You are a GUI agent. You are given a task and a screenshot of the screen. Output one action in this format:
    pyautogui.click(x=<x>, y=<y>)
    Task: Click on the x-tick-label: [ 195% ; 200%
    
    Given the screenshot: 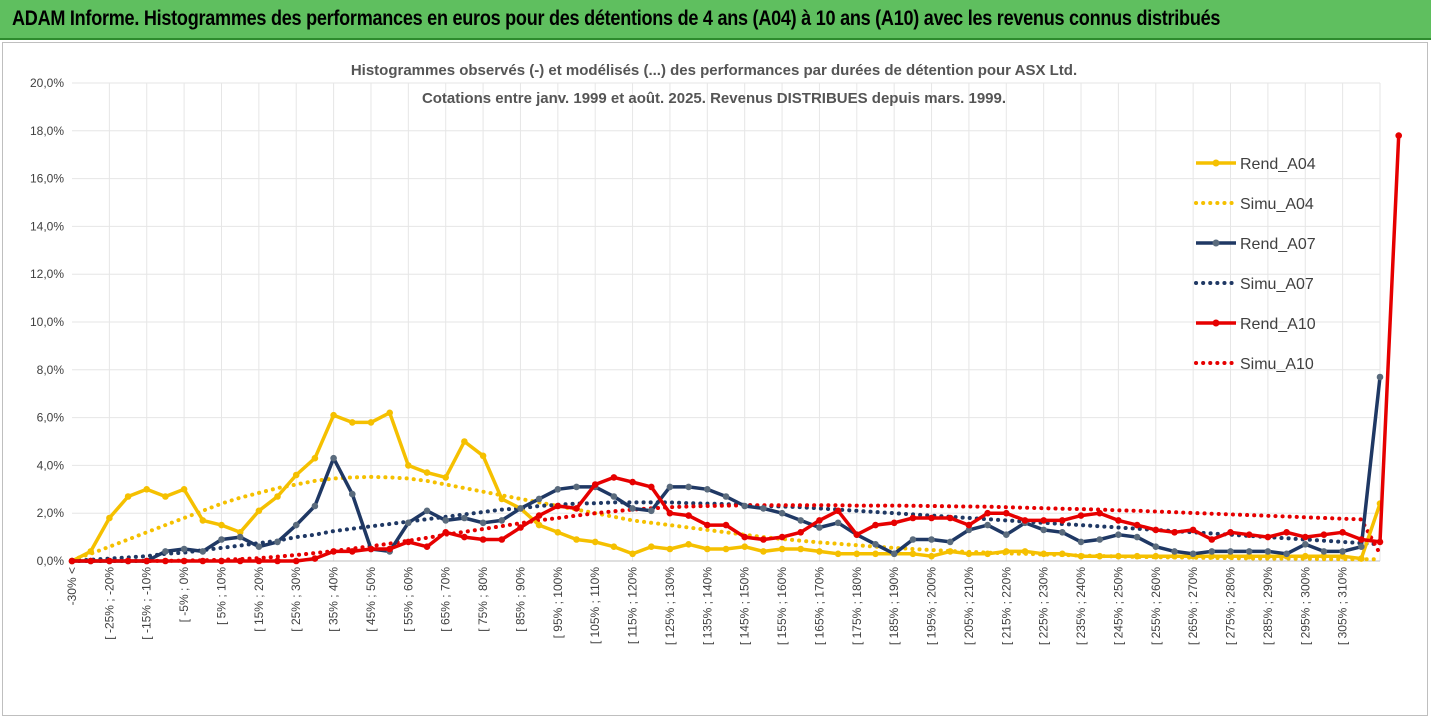 What is the action you would take?
    pyautogui.click(x=932, y=606)
    